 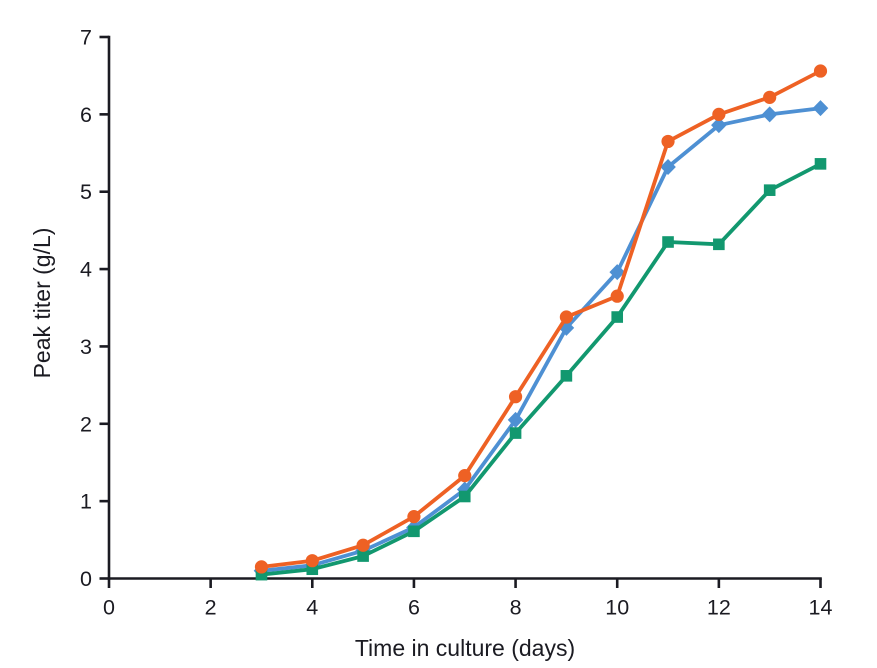 What do you see at coordinates (465, 648) in the screenshot?
I see `x-axis-title: Time in culture (days)` at bounding box center [465, 648].